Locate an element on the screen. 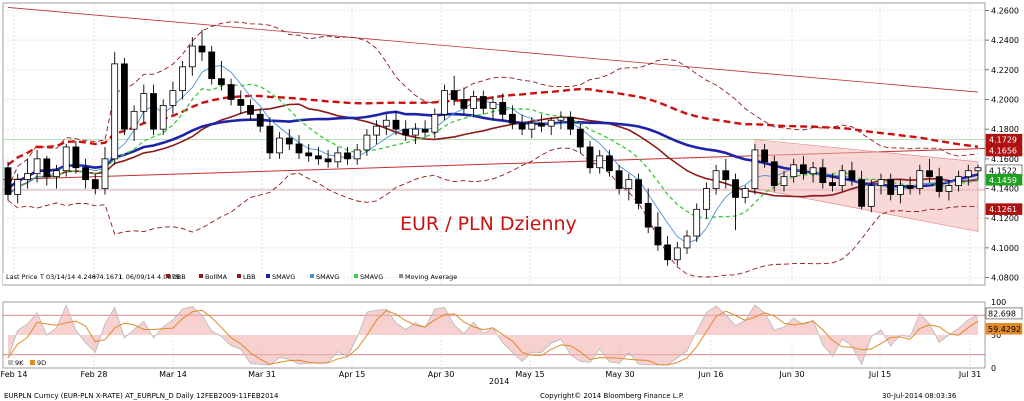 Image resolution: width=1024 pixels, height=401 pixels. x-tick-label: Jul 31 is located at coordinates (969, 374).